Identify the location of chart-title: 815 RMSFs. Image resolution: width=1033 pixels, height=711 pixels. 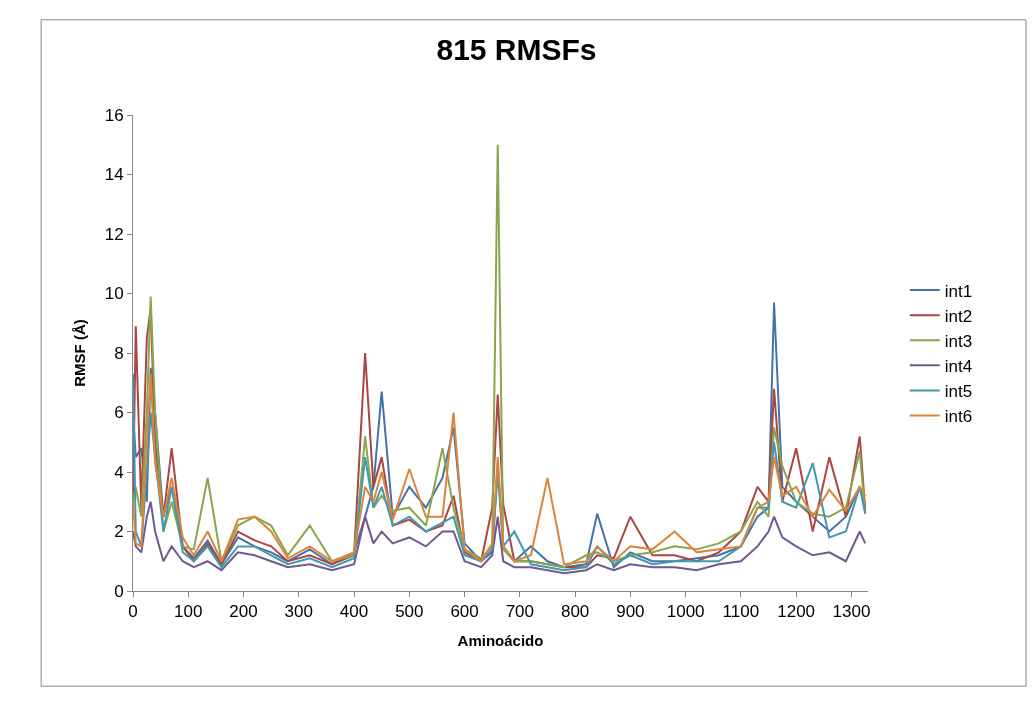
(516, 50).